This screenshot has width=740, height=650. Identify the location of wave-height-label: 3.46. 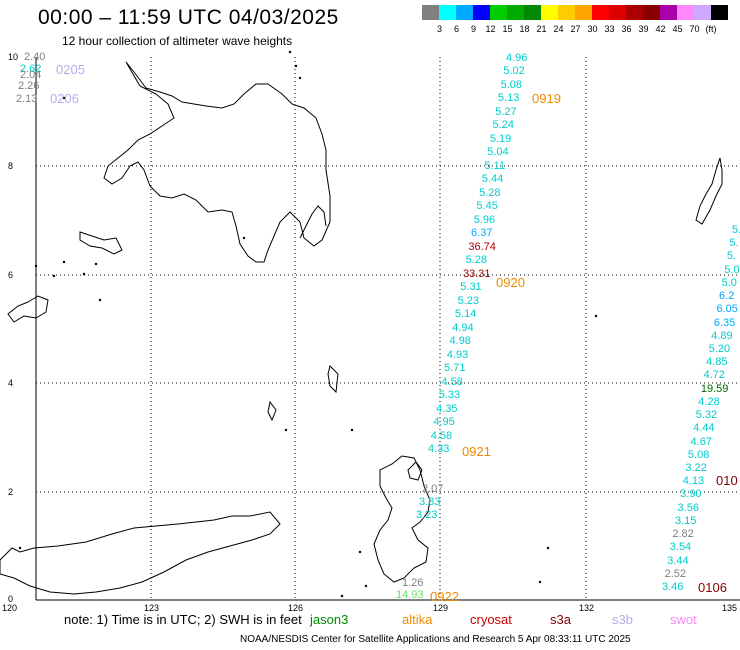
(673, 587).